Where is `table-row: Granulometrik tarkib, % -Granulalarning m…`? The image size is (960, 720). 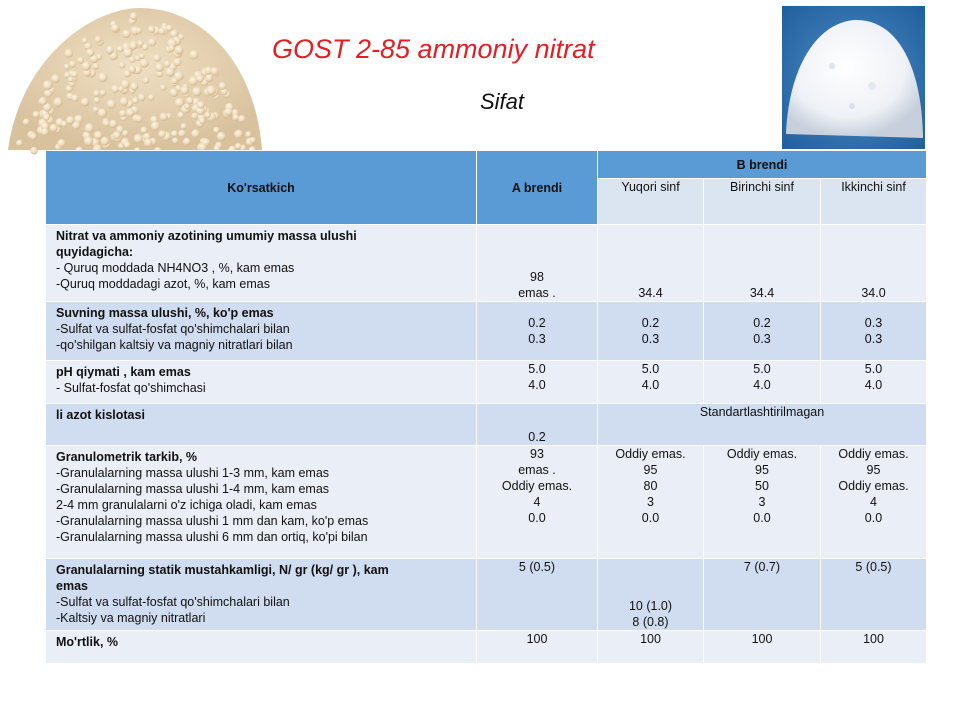 table-row: Granulometrik tarkib, % -Granulalarning m… is located at coordinates (486, 502).